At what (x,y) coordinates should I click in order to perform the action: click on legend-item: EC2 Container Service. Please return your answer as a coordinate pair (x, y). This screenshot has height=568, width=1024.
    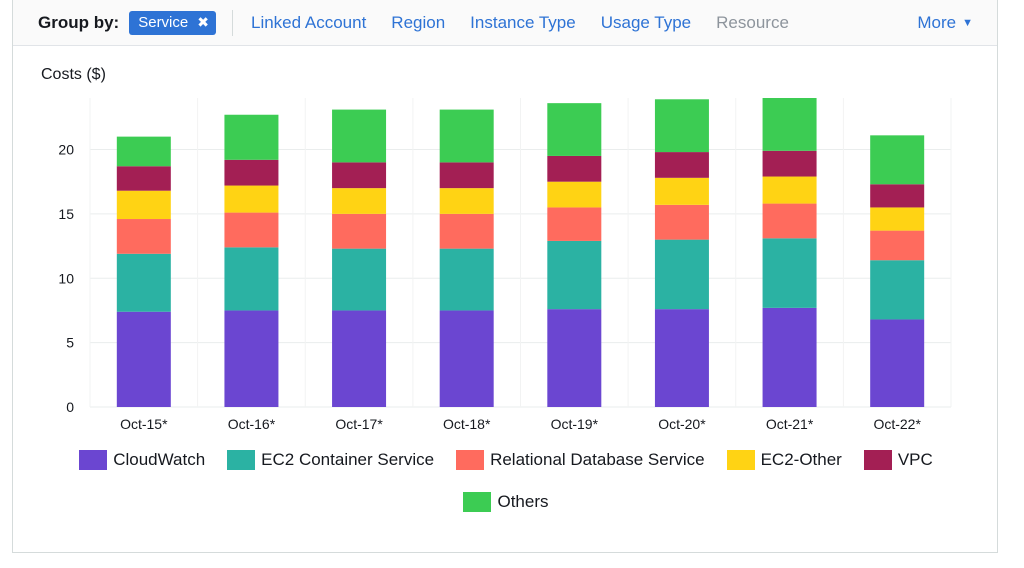
    Looking at the image, I should click on (330, 460).